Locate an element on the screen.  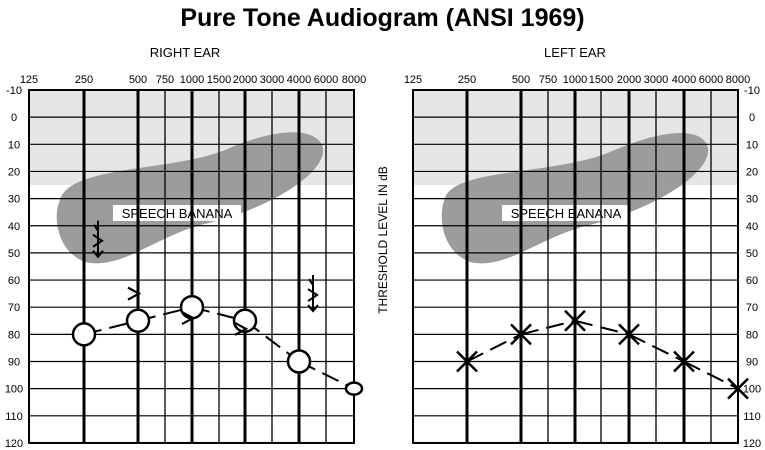
panel-title: RIGHT EAR is located at coordinates (185, 52).